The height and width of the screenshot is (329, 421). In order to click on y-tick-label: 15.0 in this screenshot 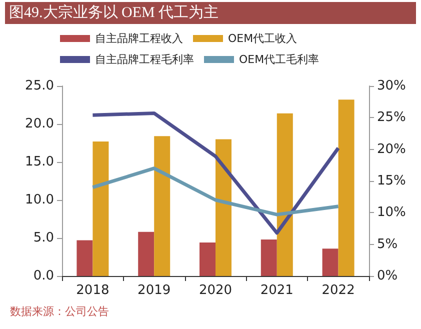, I will do `click(39, 162)`.